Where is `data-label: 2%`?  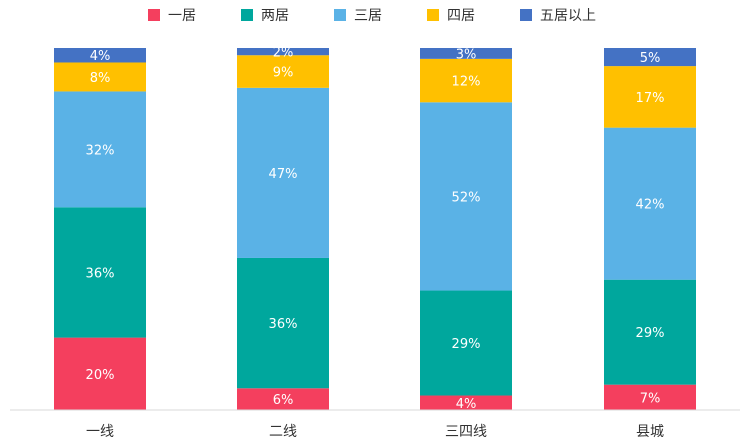
data-label: 2% is located at coordinates (283, 53).